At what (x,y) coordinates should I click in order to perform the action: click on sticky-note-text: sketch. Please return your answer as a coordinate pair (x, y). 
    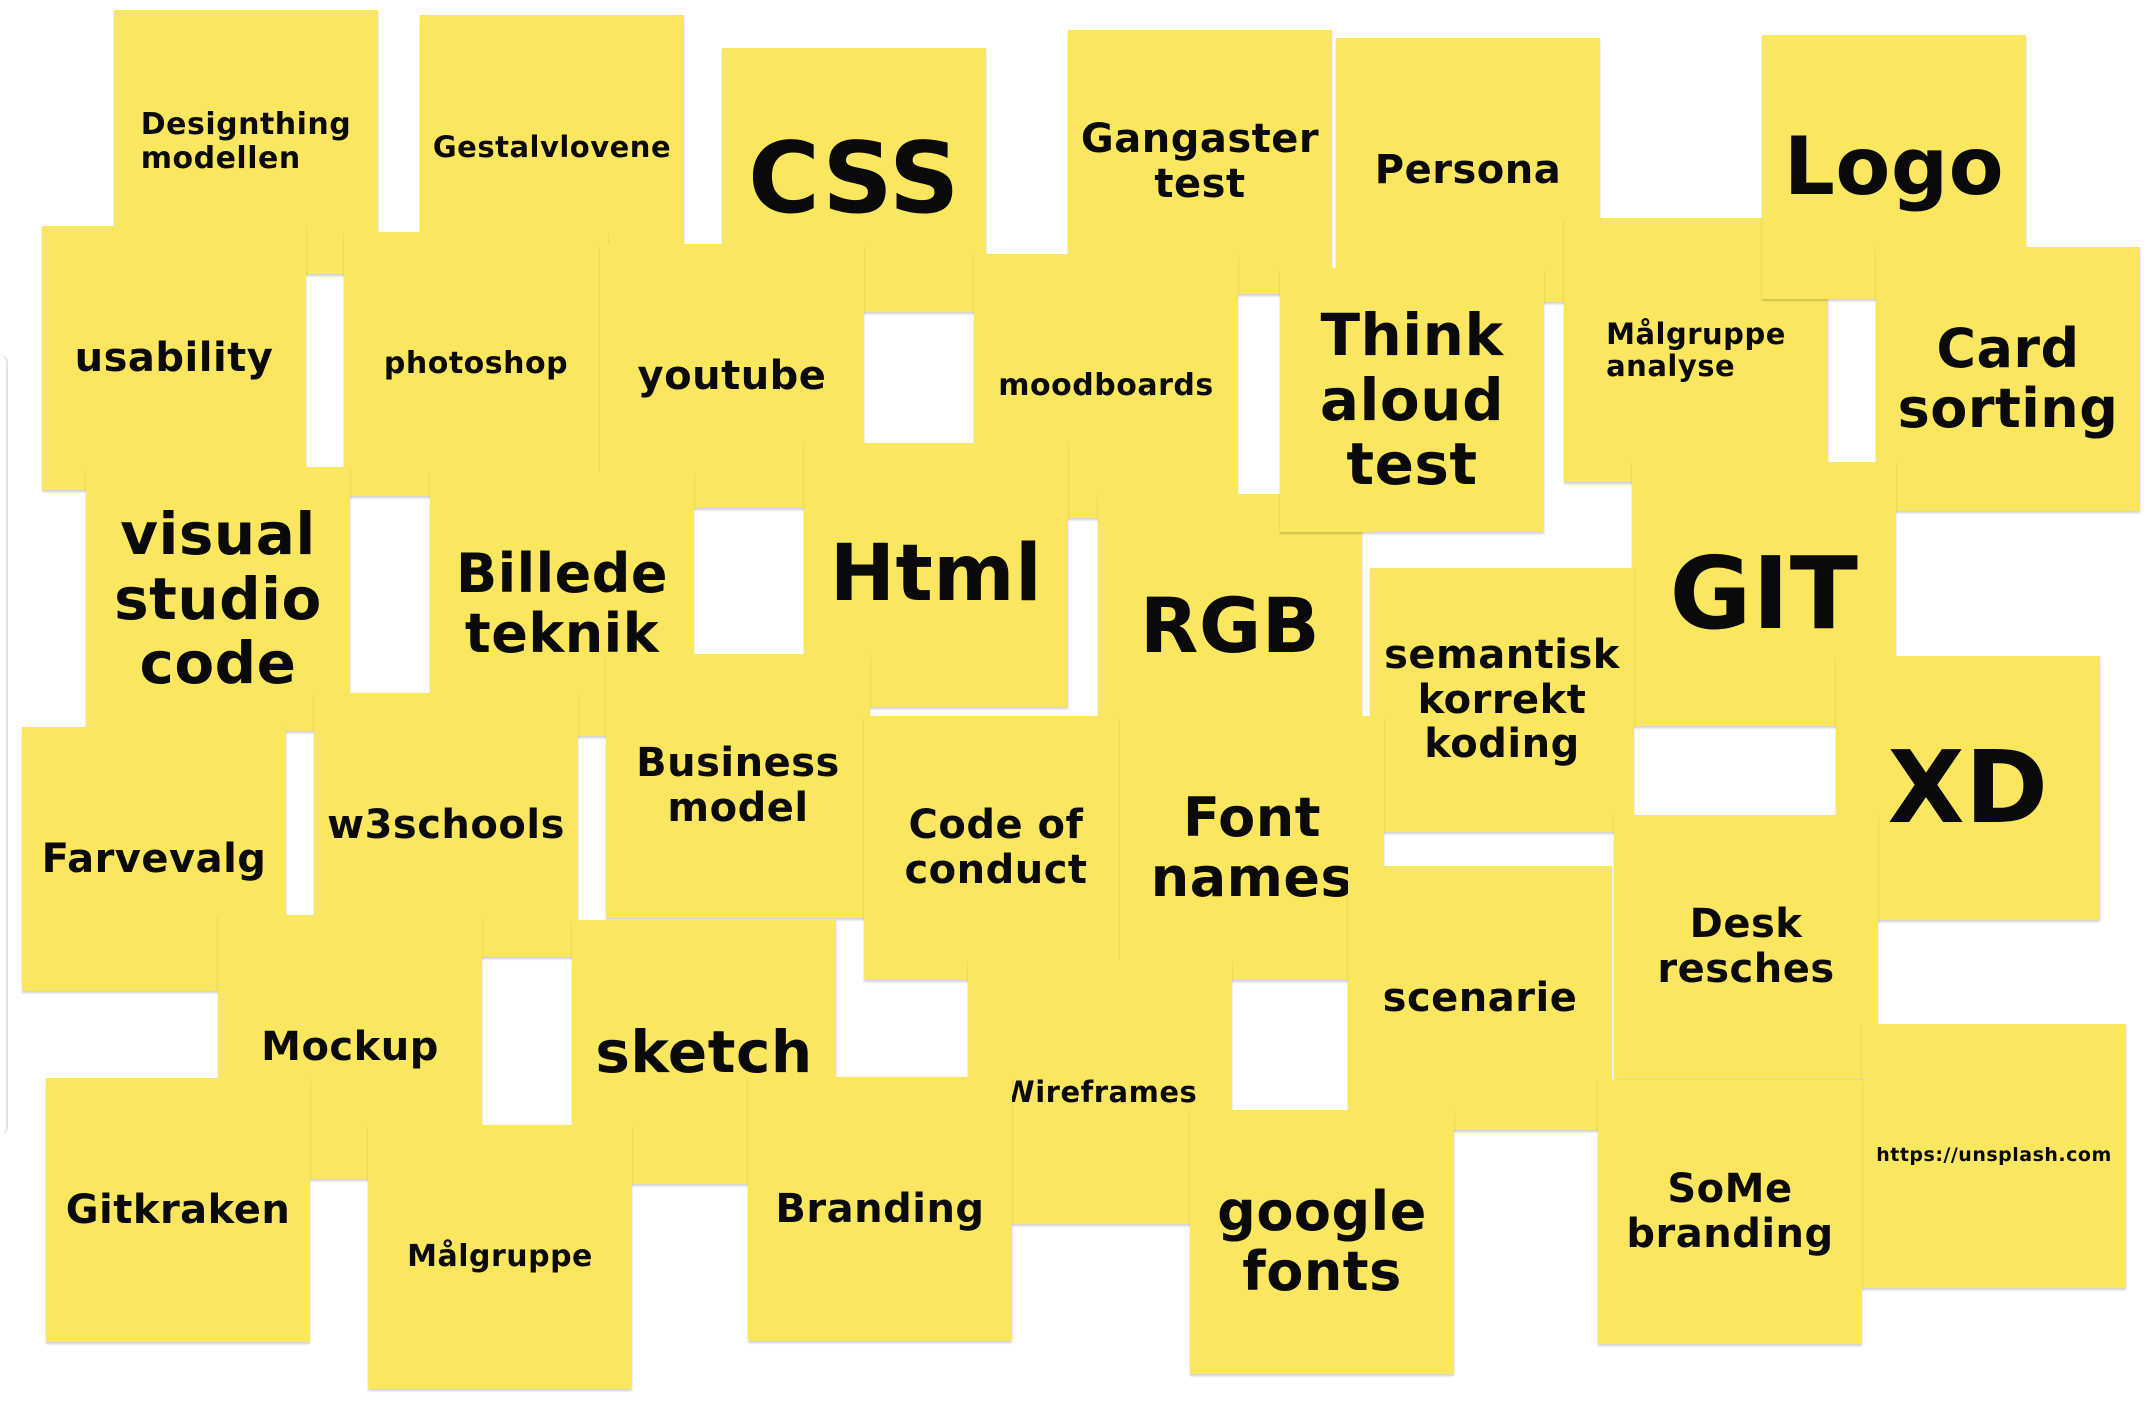
    Looking at the image, I should click on (704, 1051).